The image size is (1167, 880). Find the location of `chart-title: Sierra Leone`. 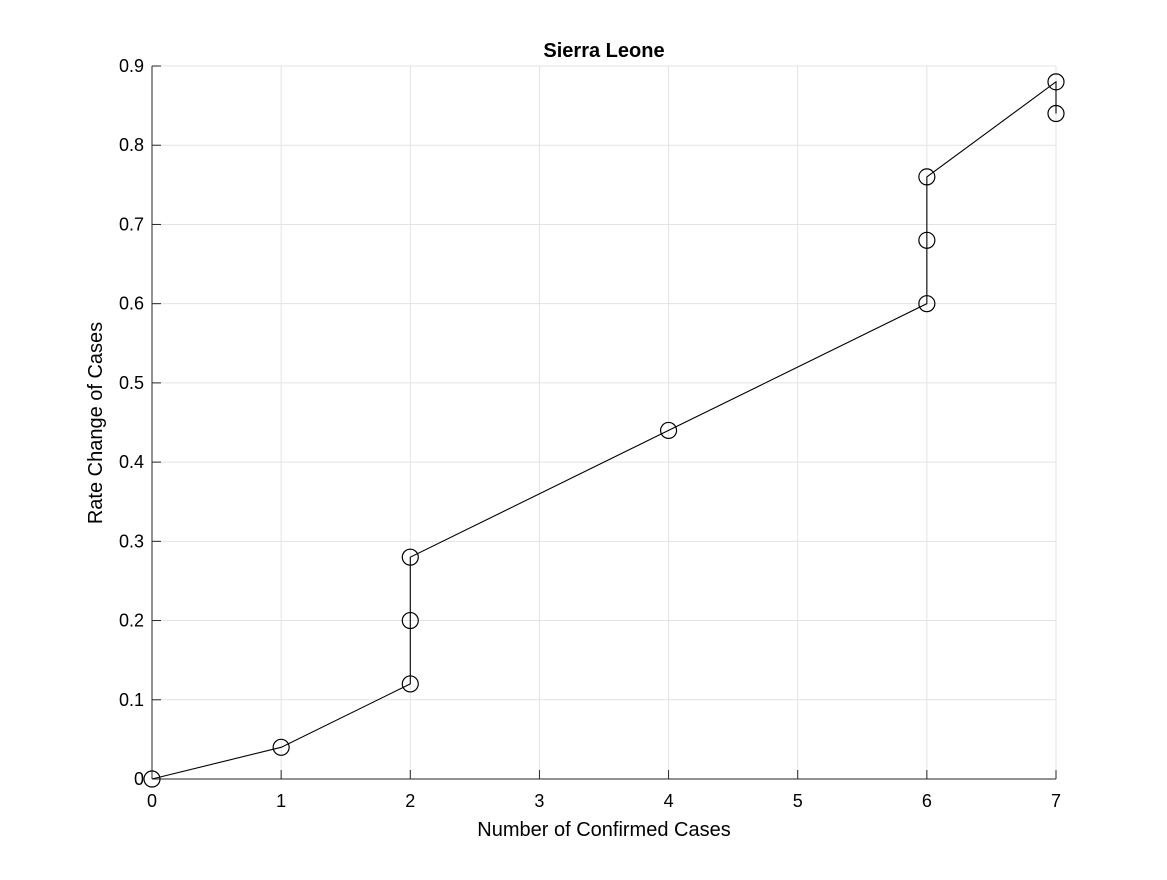

chart-title: Sierra Leone is located at coordinates (603, 51).